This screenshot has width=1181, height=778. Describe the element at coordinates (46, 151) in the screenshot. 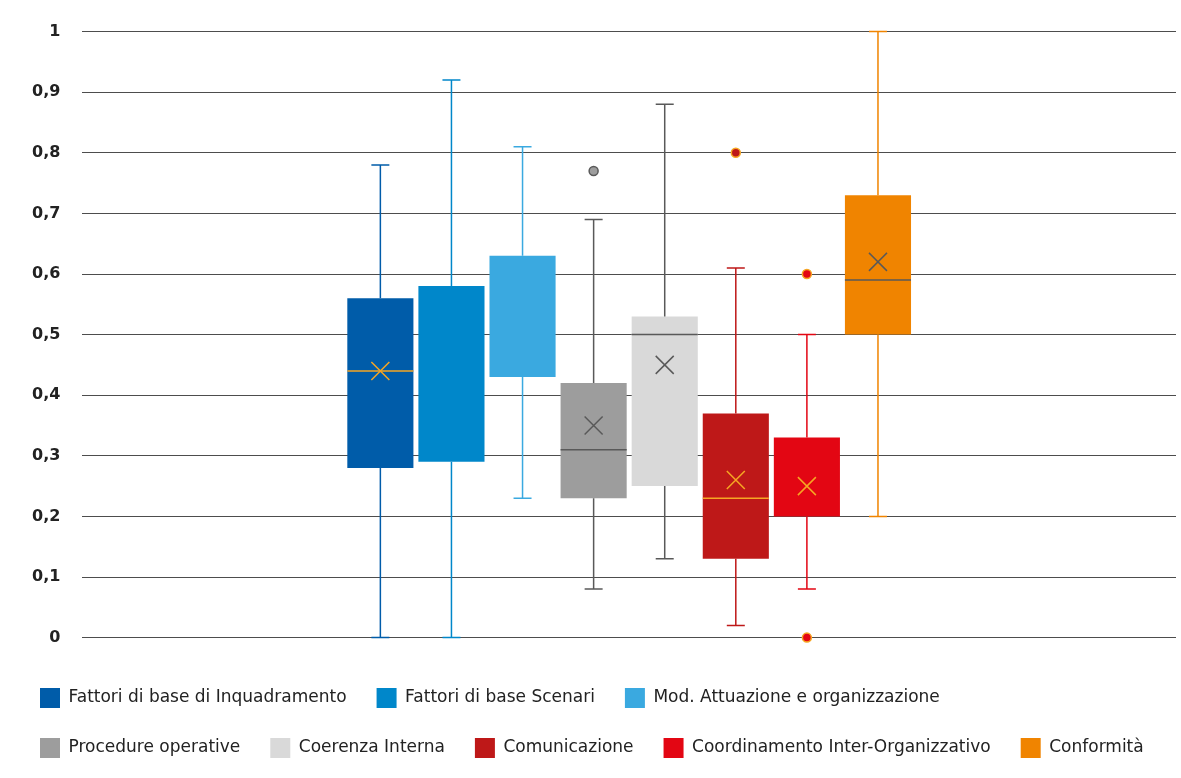

I see `y-tick-label: 0,8` at that location.